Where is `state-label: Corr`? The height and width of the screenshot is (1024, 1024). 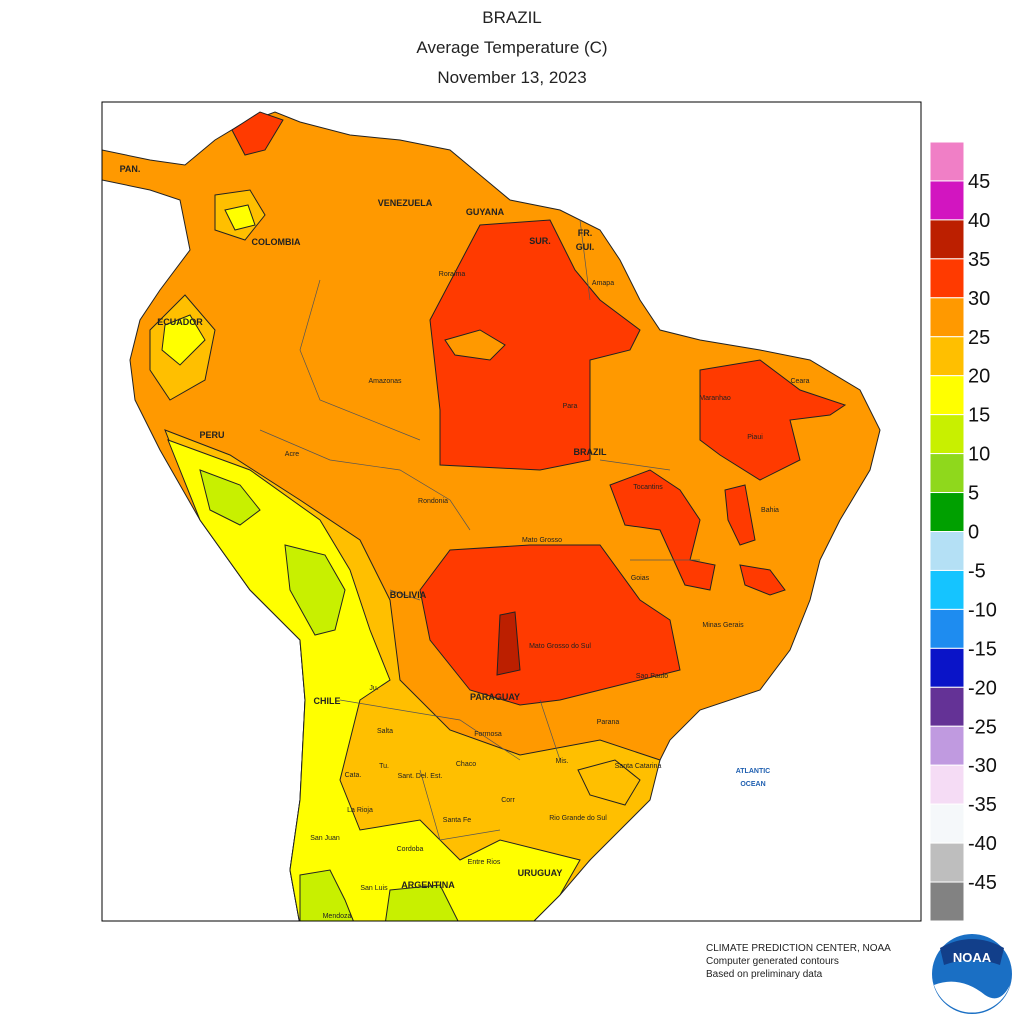
state-label: Corr is located at coordinates (508, 800).